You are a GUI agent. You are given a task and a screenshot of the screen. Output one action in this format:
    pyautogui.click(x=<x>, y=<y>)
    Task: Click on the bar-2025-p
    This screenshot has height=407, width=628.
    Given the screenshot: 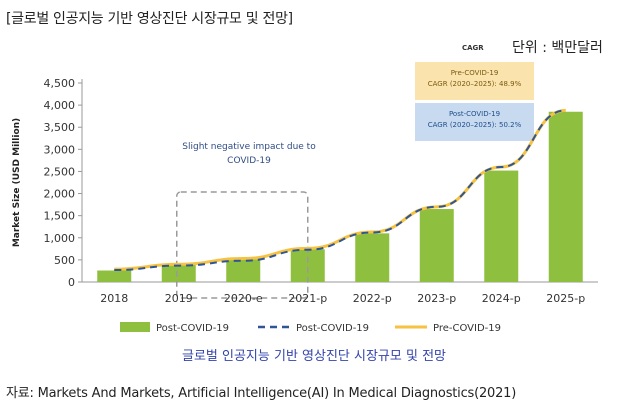 What is the action you would take?
    pyautogui.click(x=565, y=196)
    